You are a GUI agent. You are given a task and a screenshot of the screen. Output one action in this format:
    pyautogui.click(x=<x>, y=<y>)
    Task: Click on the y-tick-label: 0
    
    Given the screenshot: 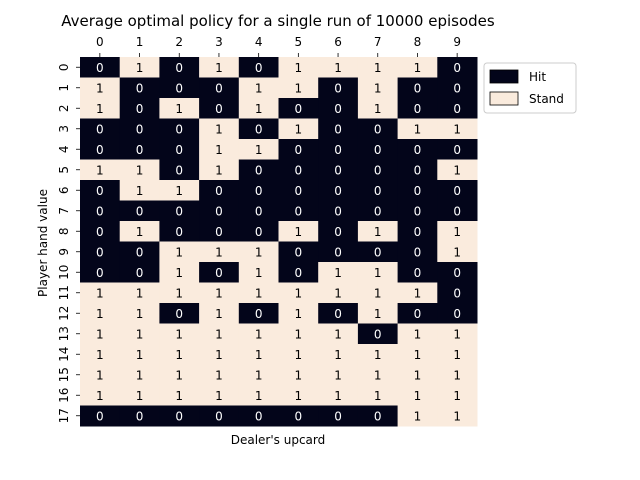 What is the action you would take?
    pyautogui.click(x=64, y=67)
    